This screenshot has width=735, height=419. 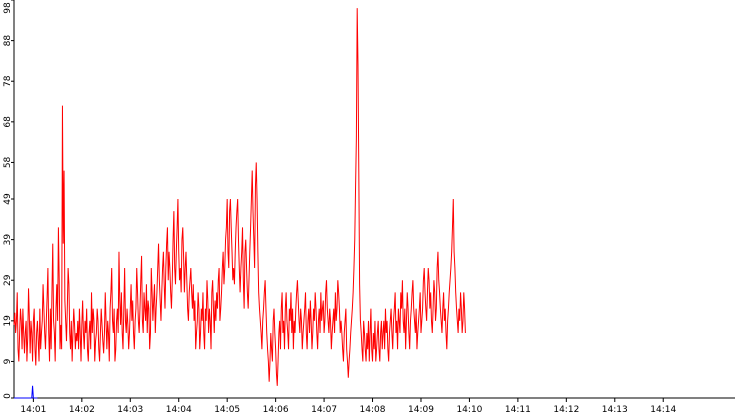 I want to click on x-tick-label: 14:04, so click(x=179, y=410).